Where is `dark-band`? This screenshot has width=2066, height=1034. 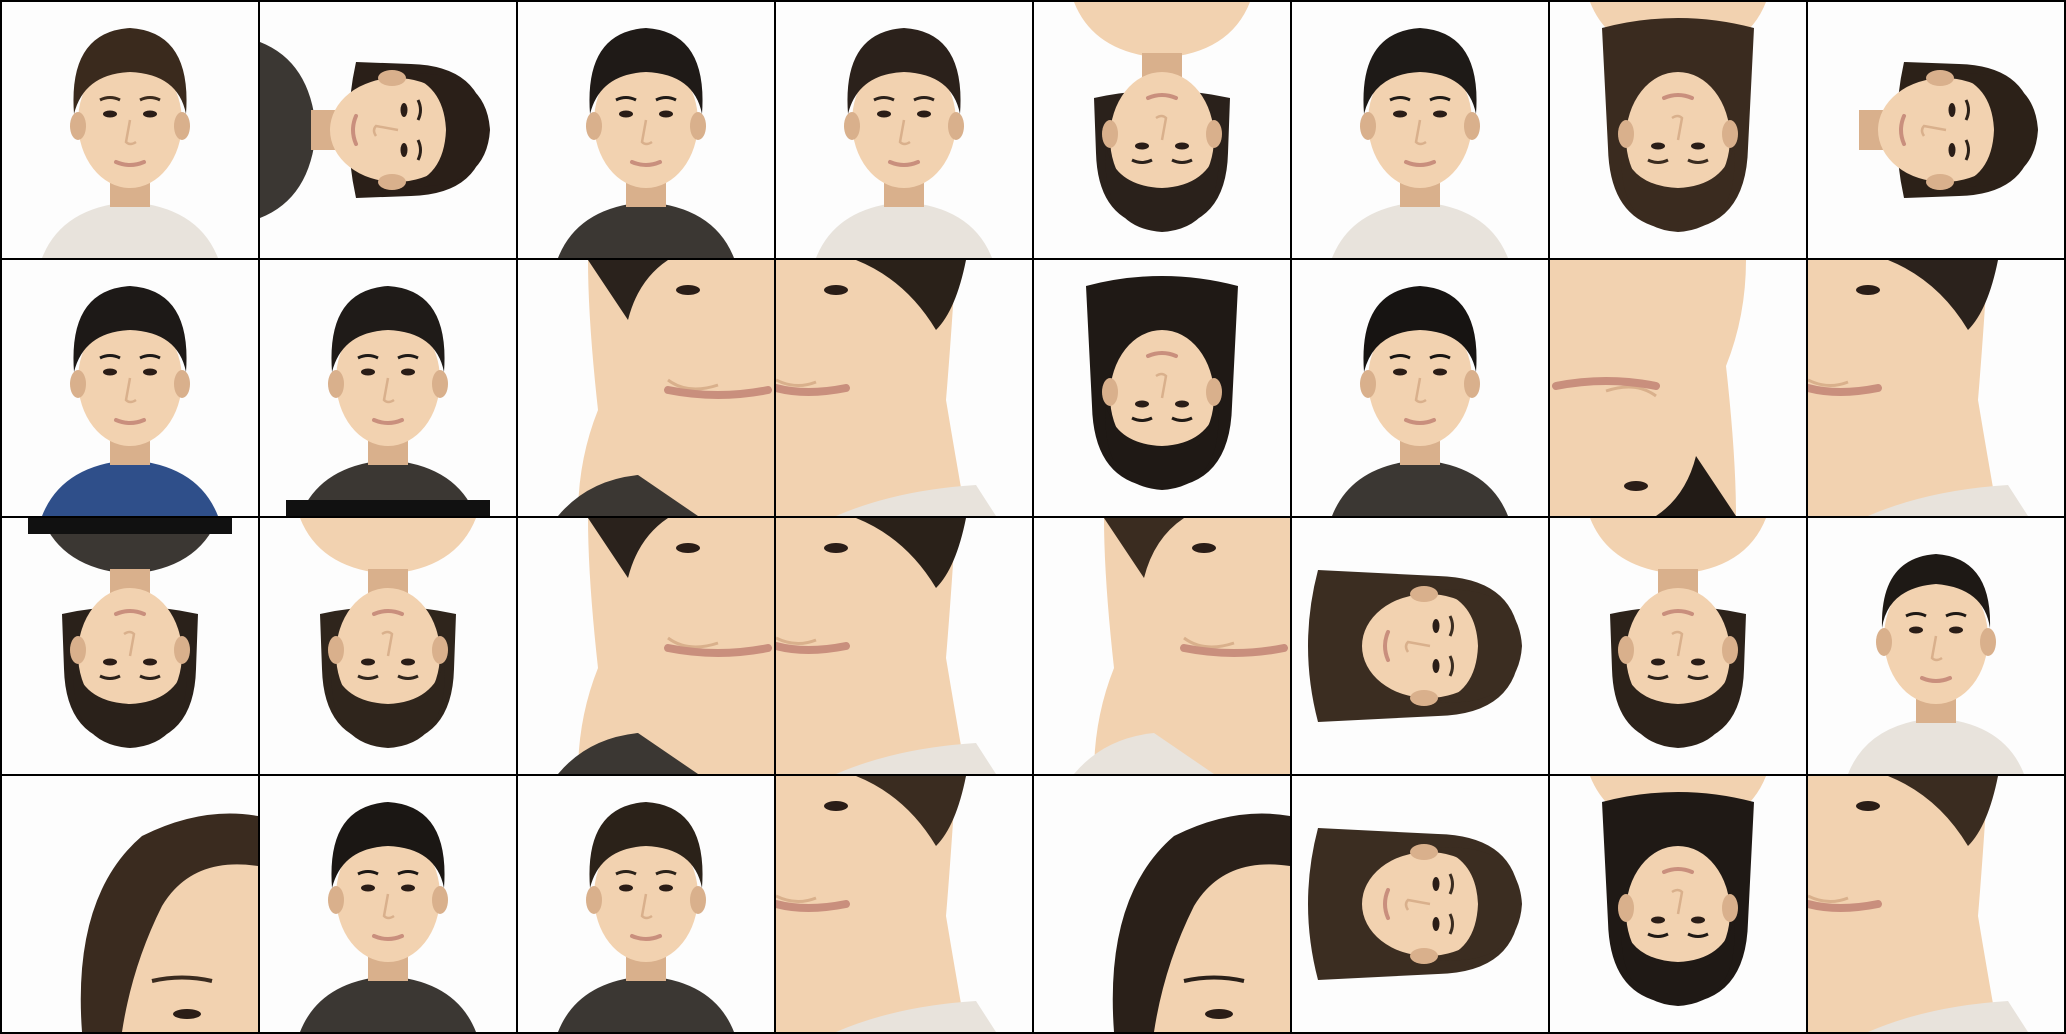
dark-band is located at coordinates (388, 508).